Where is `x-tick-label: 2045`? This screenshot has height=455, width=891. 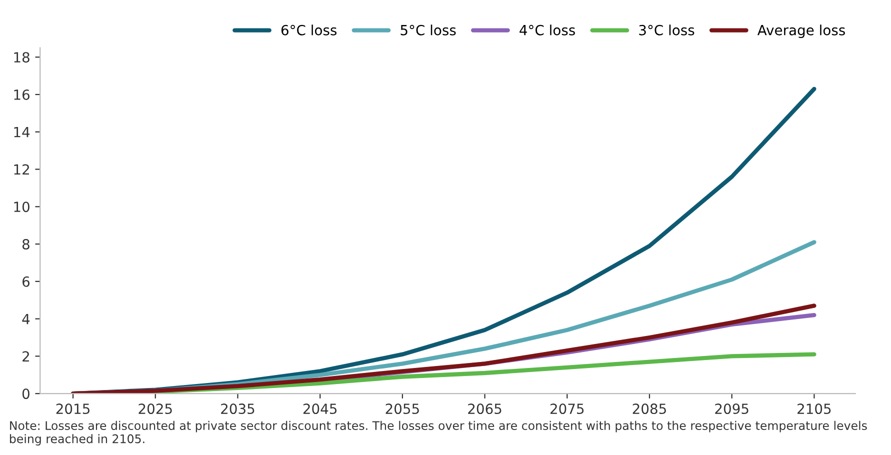
x-tick-label: 2045 is located at coordinates (320, 409).